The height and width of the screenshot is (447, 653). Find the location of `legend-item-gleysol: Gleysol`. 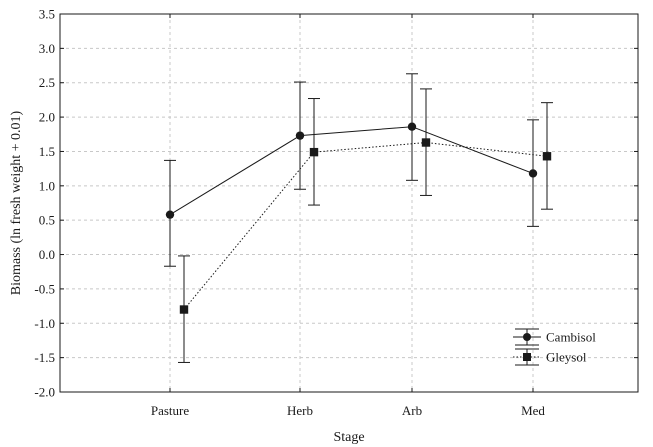

legend-item-gleysol: Gleysol is located at coordinates (550, 357).